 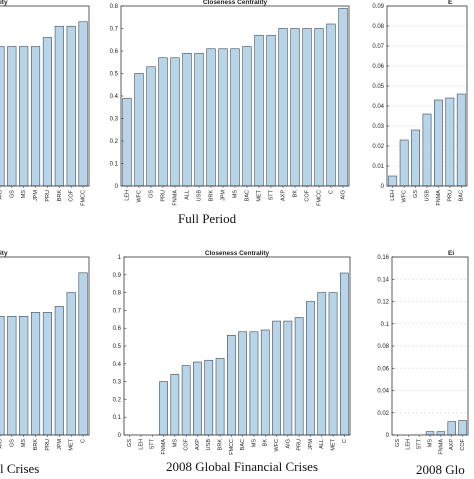 I want to click on y-tick-label: 0.07, so click(x=378, y=47).